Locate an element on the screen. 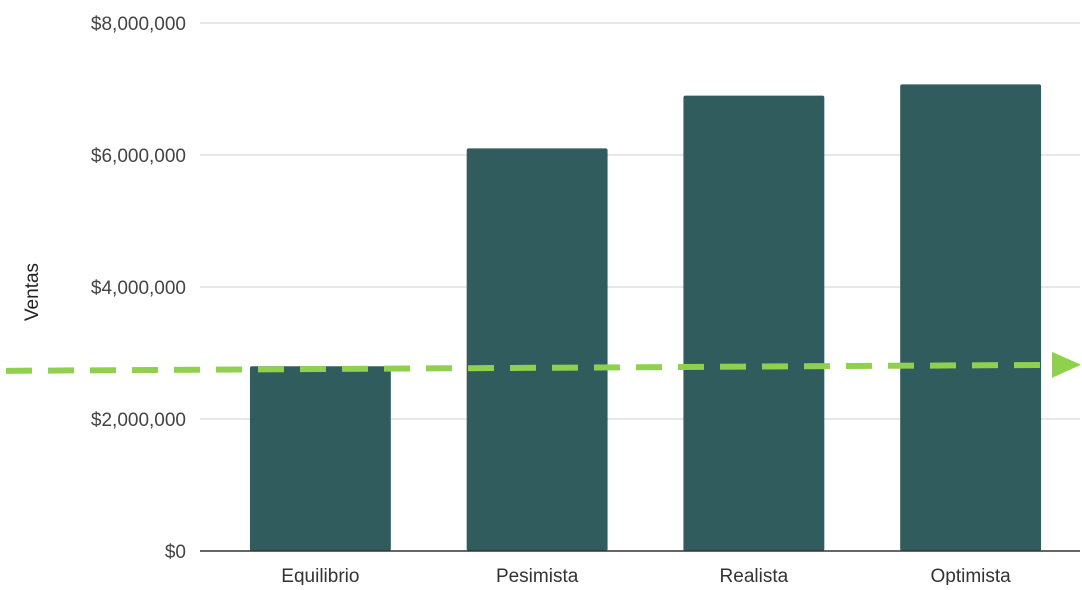  x-tick-label: Optimista is located at coordinates (971, 575).